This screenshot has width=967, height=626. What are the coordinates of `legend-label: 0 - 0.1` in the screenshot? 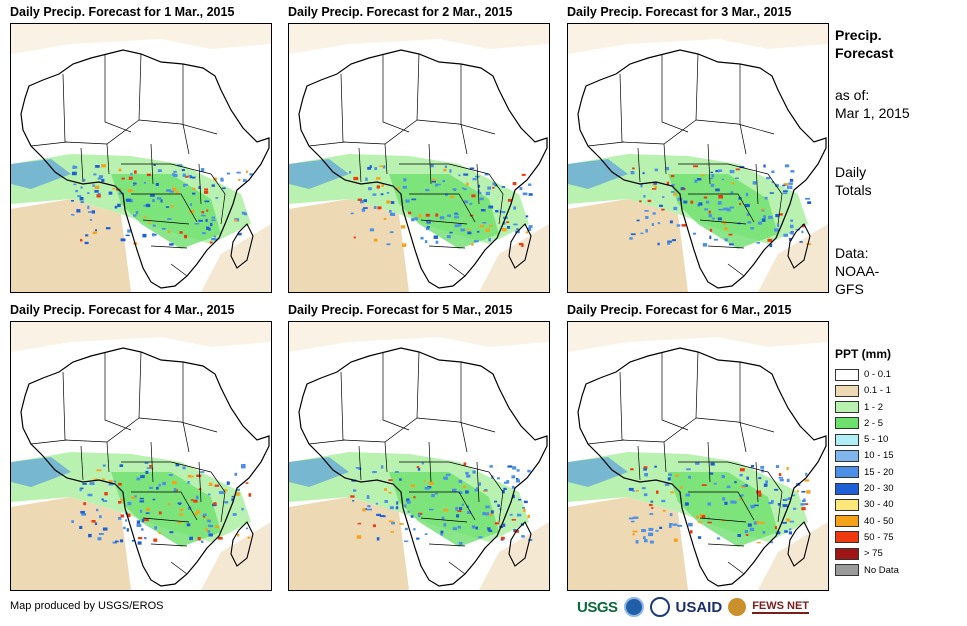 It's located at (877, 374).